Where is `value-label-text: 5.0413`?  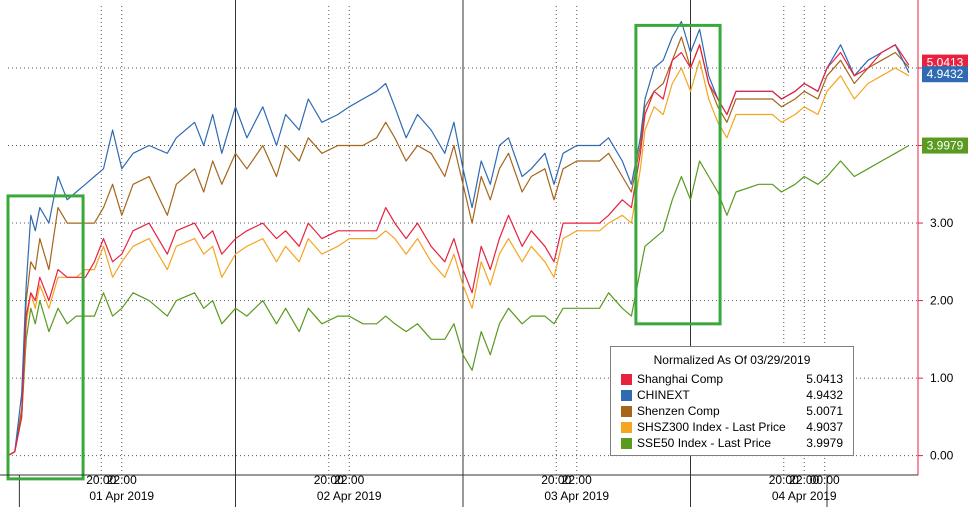 value-label-text: 5.0413 is located at coordinates (945, 63).